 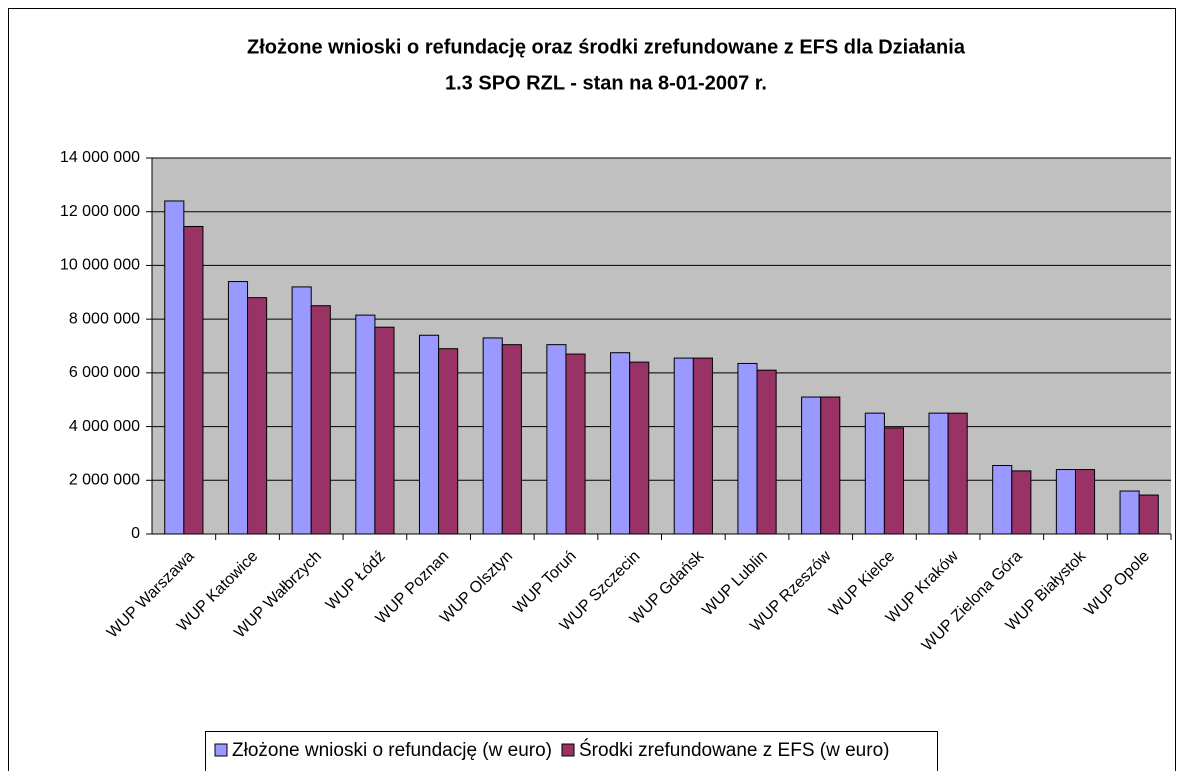 I want to click on y-tick-label: 10 000 000, so click(x=100, y=265).